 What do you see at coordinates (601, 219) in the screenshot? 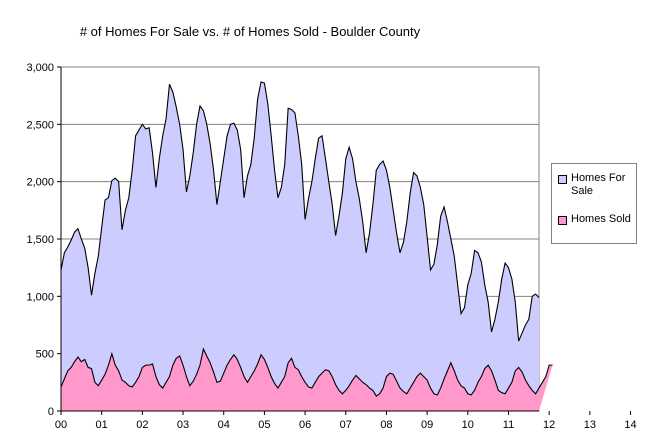
I see `legend-label-homes-sold: Homes Sold` at bounding box center [601, 219].